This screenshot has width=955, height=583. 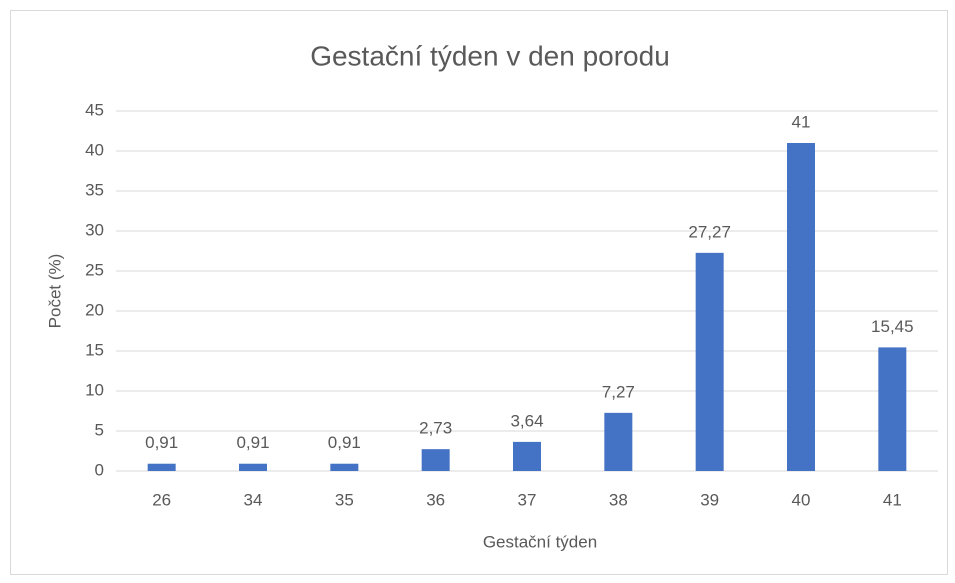 I want to click on x-tick-label: 38, so click(x=618, y=499).